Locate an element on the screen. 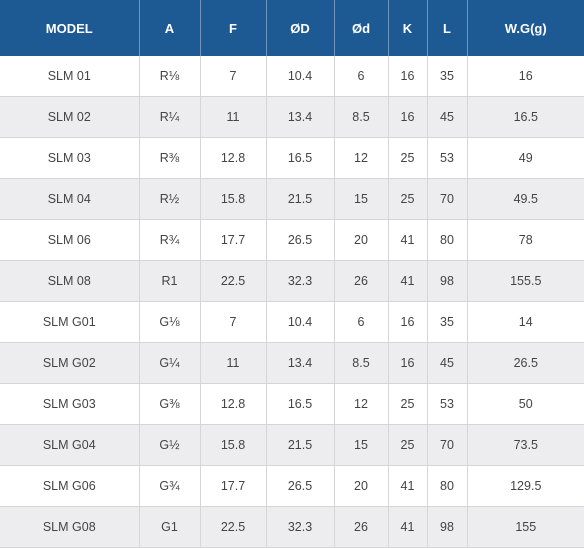 The image size is (584, 548). table-row: SLM G01 G⅛ 7 10.4 6 16 35 14 is located at coordinates (292, 322).